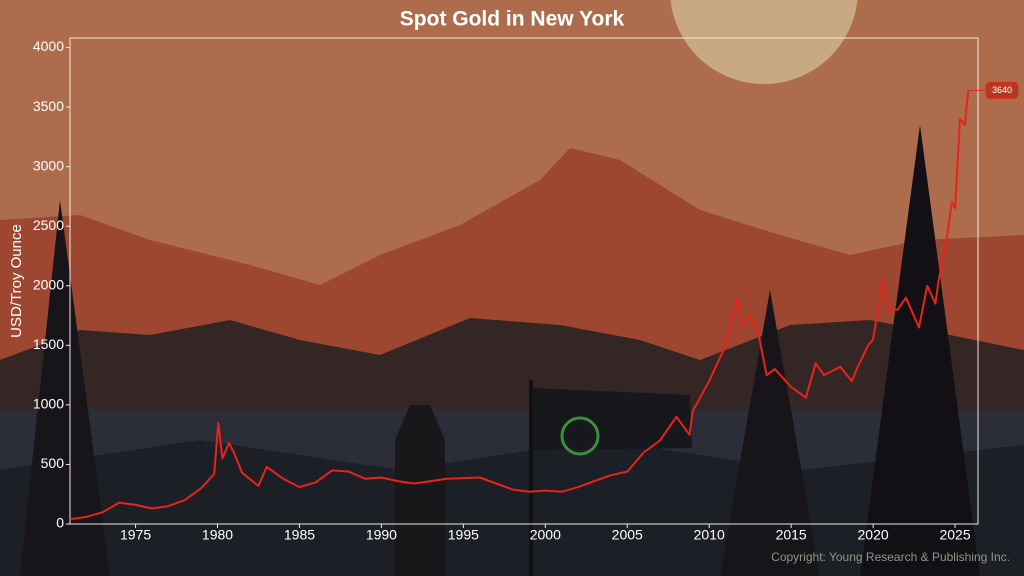  Describe the element at coordinates (48, 46) in the screenshot. I see `y-tick-label: 4000` at that location.